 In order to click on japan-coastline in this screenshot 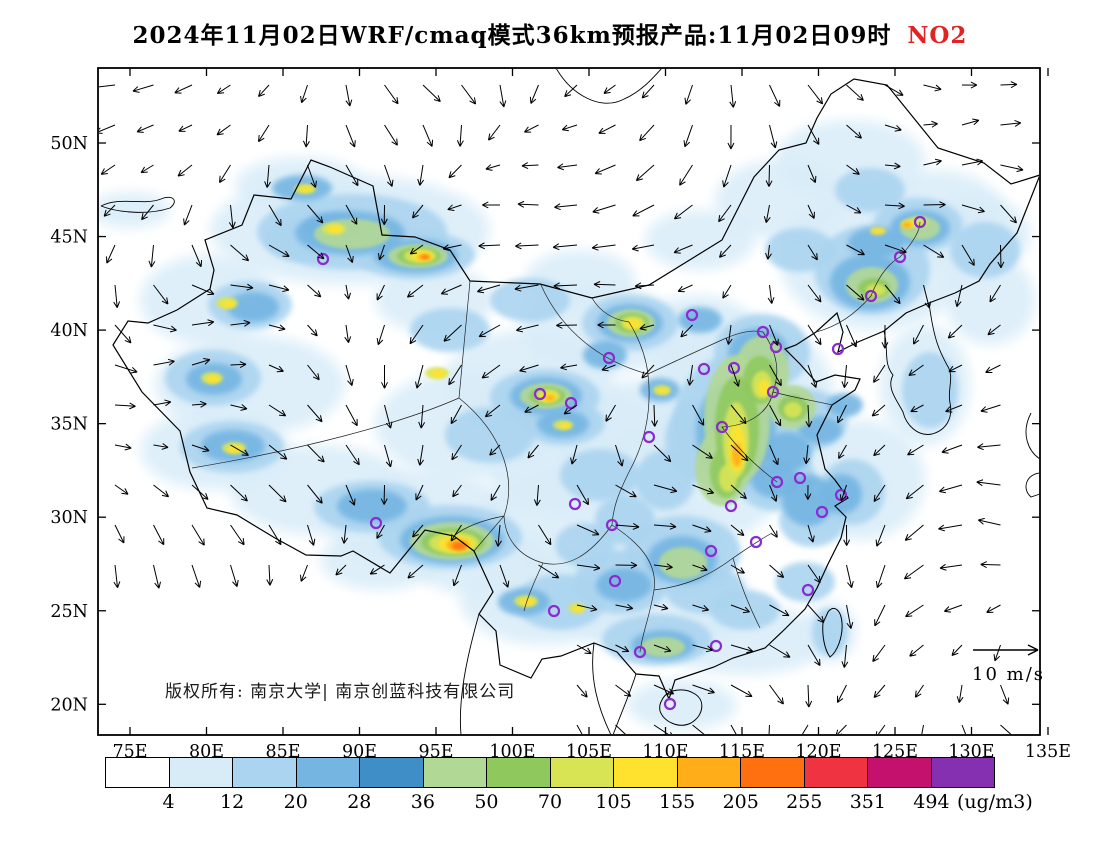, I will do `click(1032, 455)`.